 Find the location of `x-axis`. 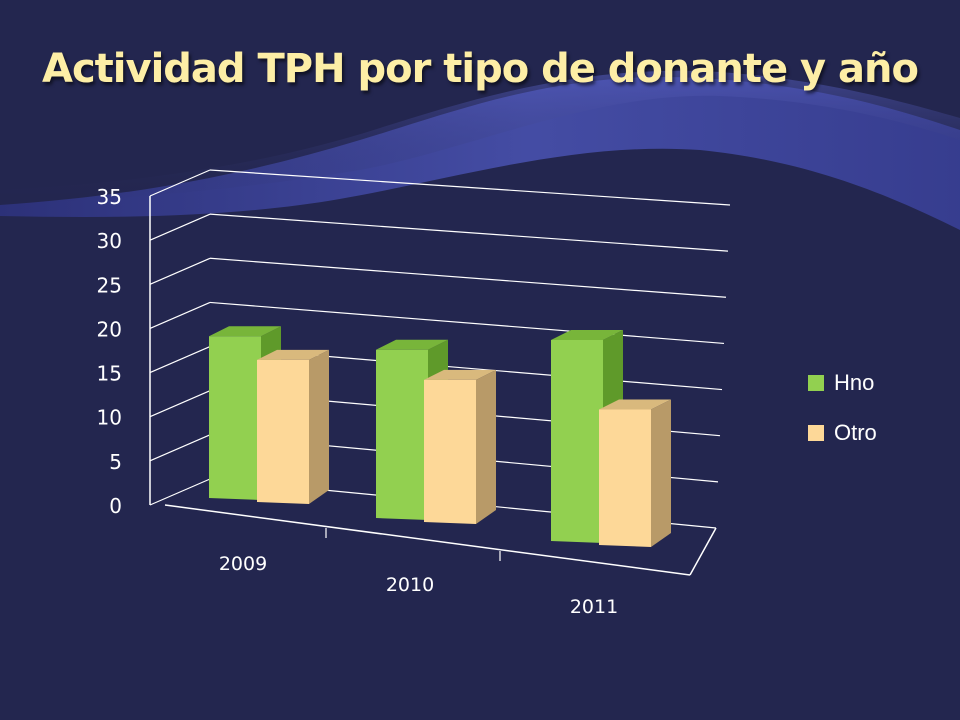

x-axis is located at coordinates (427, 540).